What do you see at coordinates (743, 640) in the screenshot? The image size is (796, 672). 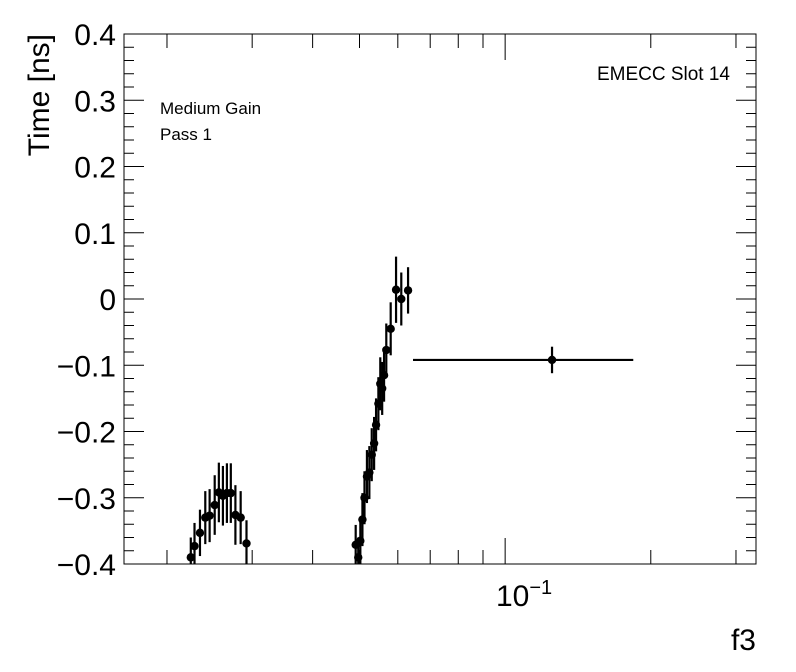 I see `x-axis-label: f3` at bounding box center [743, 640].